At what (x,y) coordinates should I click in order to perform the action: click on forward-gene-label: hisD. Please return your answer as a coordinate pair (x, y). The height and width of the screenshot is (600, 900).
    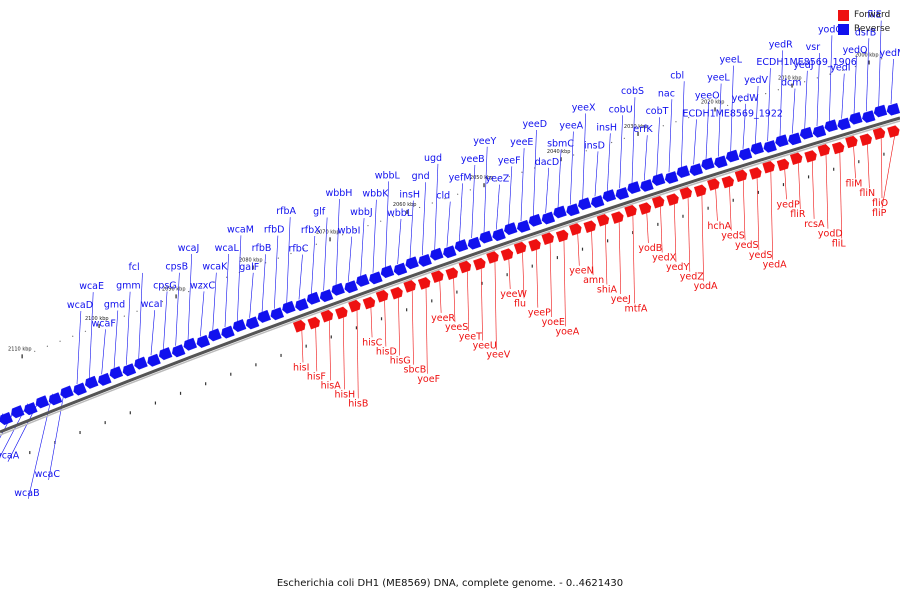
    Looking at the image, I should click on (386, 351).